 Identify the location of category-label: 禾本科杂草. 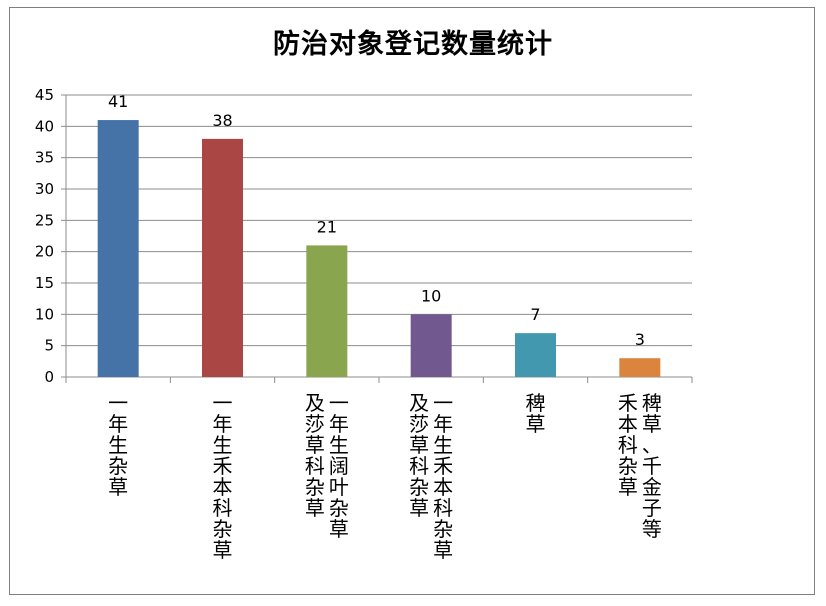
(628, 445).